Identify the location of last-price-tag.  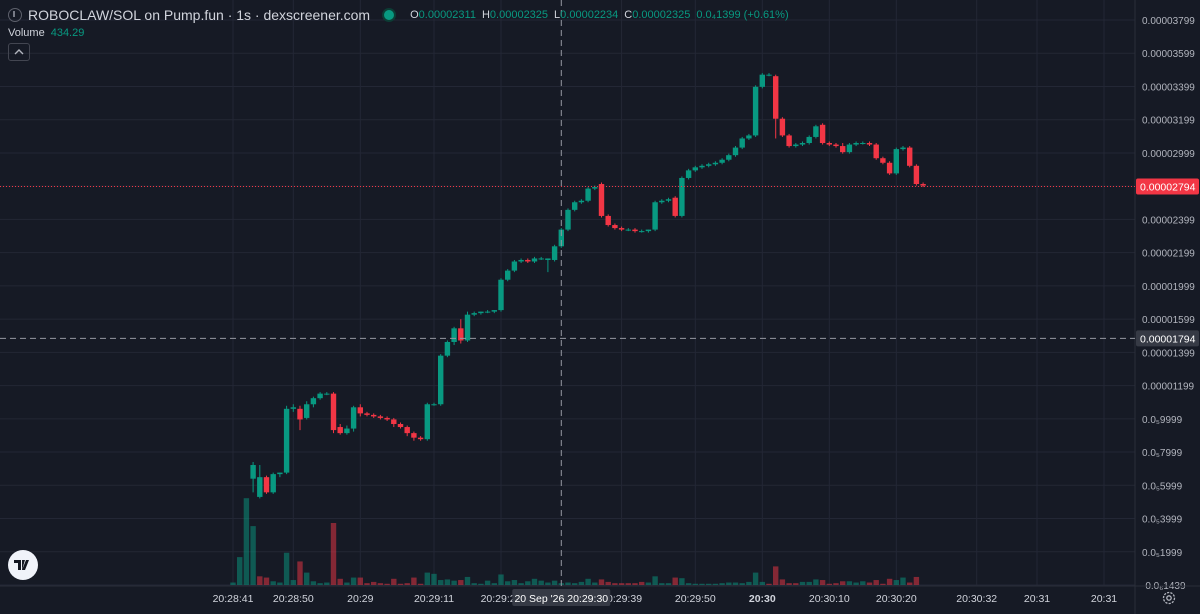
(1167, 186).